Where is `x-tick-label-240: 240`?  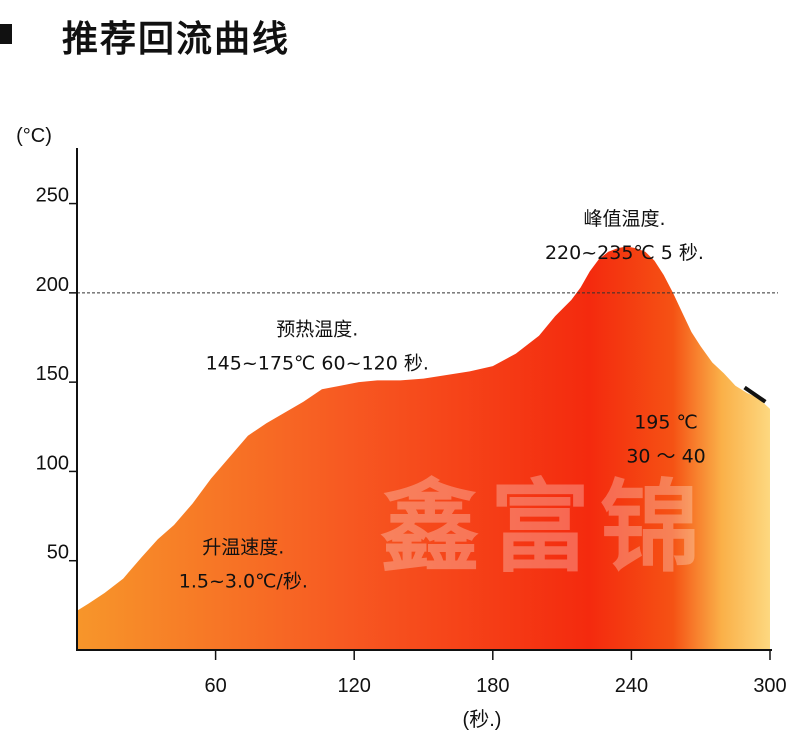 x-tick-label-240: 240 is located at coordinates (631, 686).